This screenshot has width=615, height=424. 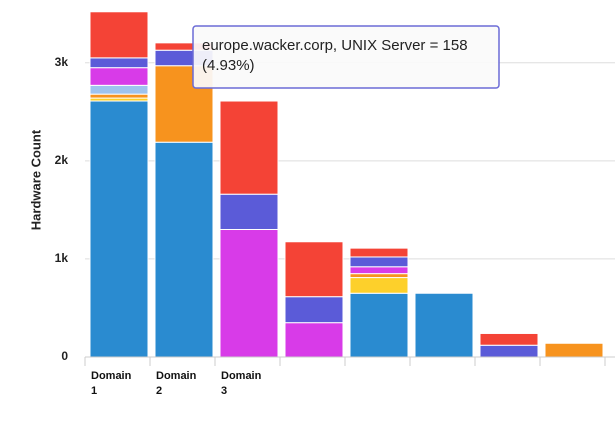 I want to click on tooltip-text: europe.wacker.corp, UNIX Server = 158, so click(x=335, y=45).